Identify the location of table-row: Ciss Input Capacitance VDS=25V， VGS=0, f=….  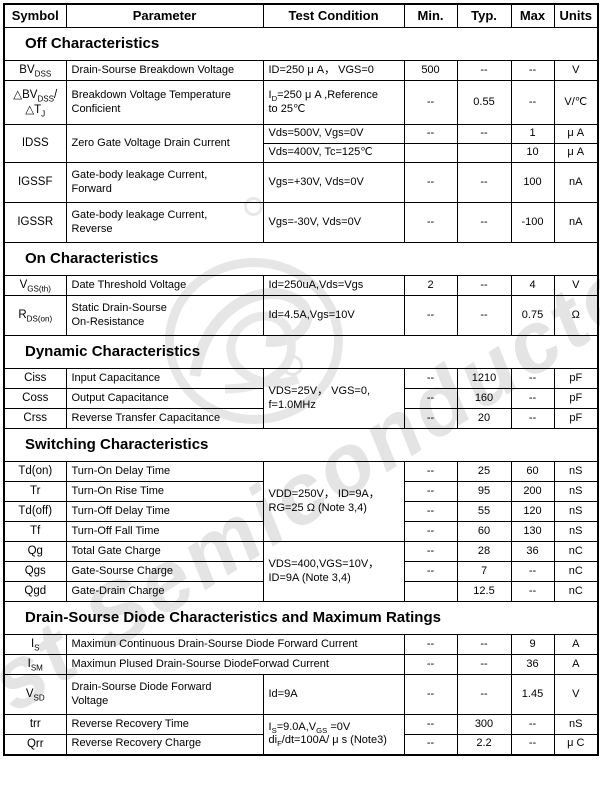
(301, 398).